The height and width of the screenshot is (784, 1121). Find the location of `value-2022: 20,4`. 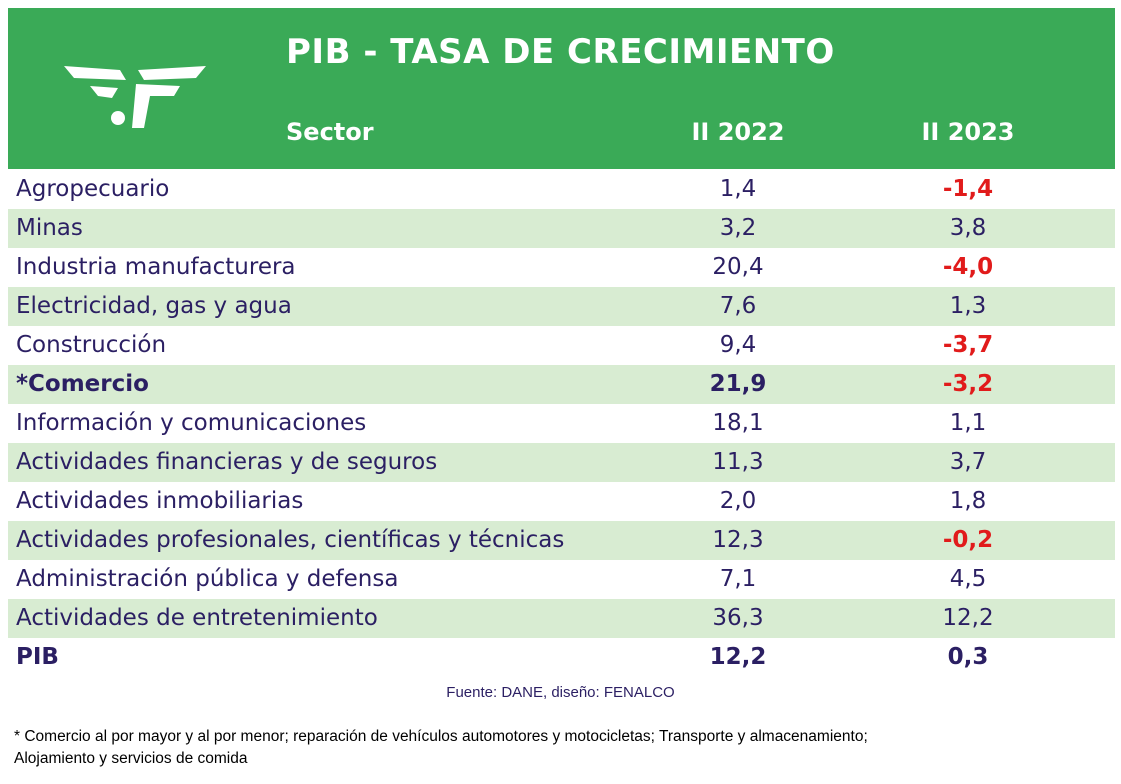

value-2022: 20,4 is located at coordinates (738, 267).